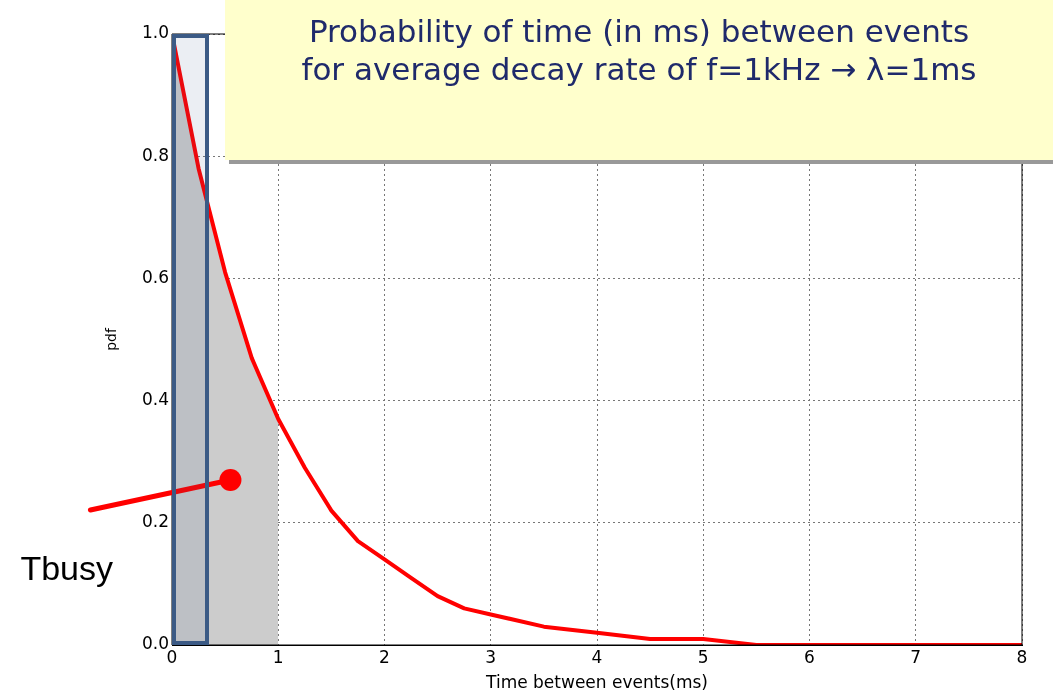  Describe the element at coordinates (155, 521) in the screenshot. I see `y-tick-label: 0.2` at that location.